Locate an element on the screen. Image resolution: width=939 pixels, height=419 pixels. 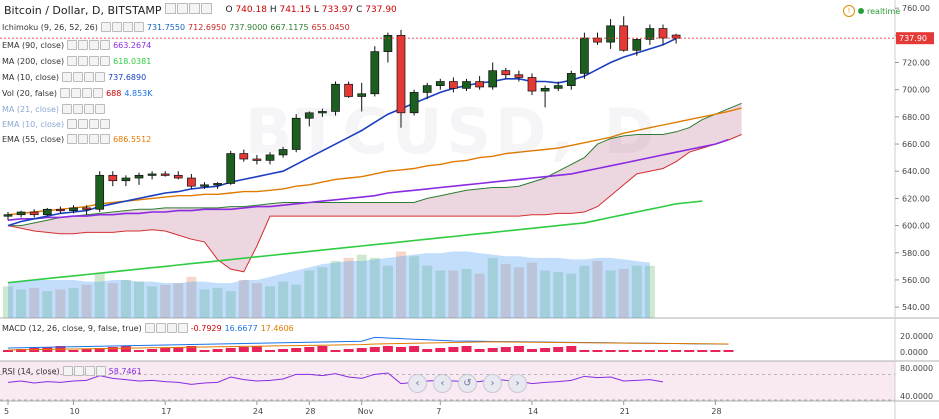
rsi-legend: RSI (14, close) 58.7461 is located at coordinates (72, 371).